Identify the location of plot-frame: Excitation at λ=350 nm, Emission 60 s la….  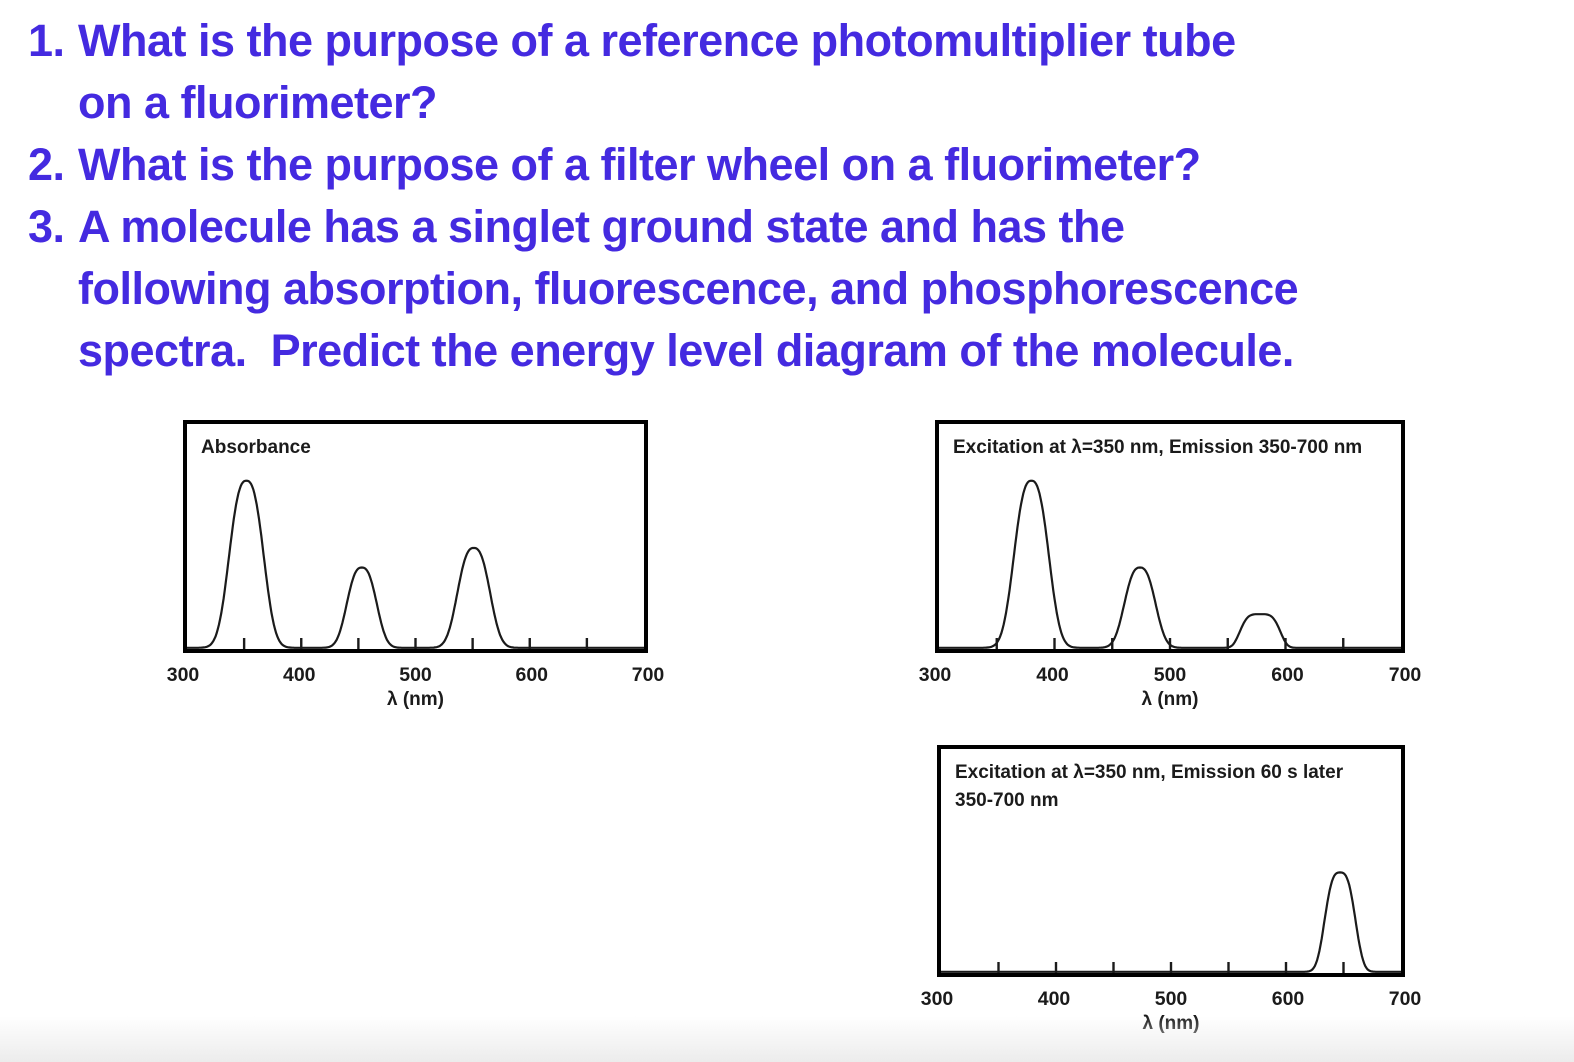
(1171, 861).